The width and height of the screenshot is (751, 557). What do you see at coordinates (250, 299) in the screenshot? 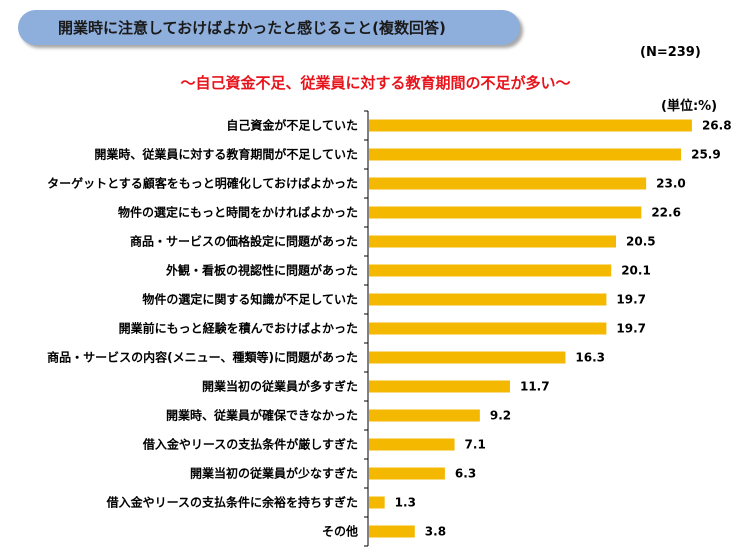
I see `category-label: 物件の選定に関する知識が不足していた` at bounding box center [250, 299].